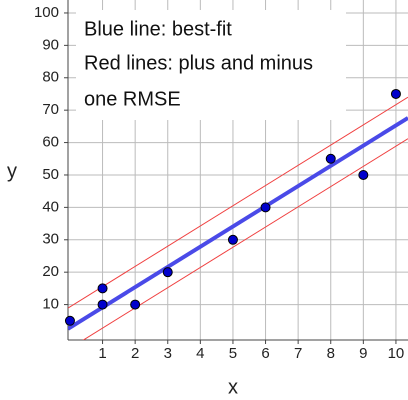 This screenshot has height=400, width=408. What do you see at coordinates (50, 271) in the screenshot?
I see `y-tick-label: 20` at bounding box center [50, 271].